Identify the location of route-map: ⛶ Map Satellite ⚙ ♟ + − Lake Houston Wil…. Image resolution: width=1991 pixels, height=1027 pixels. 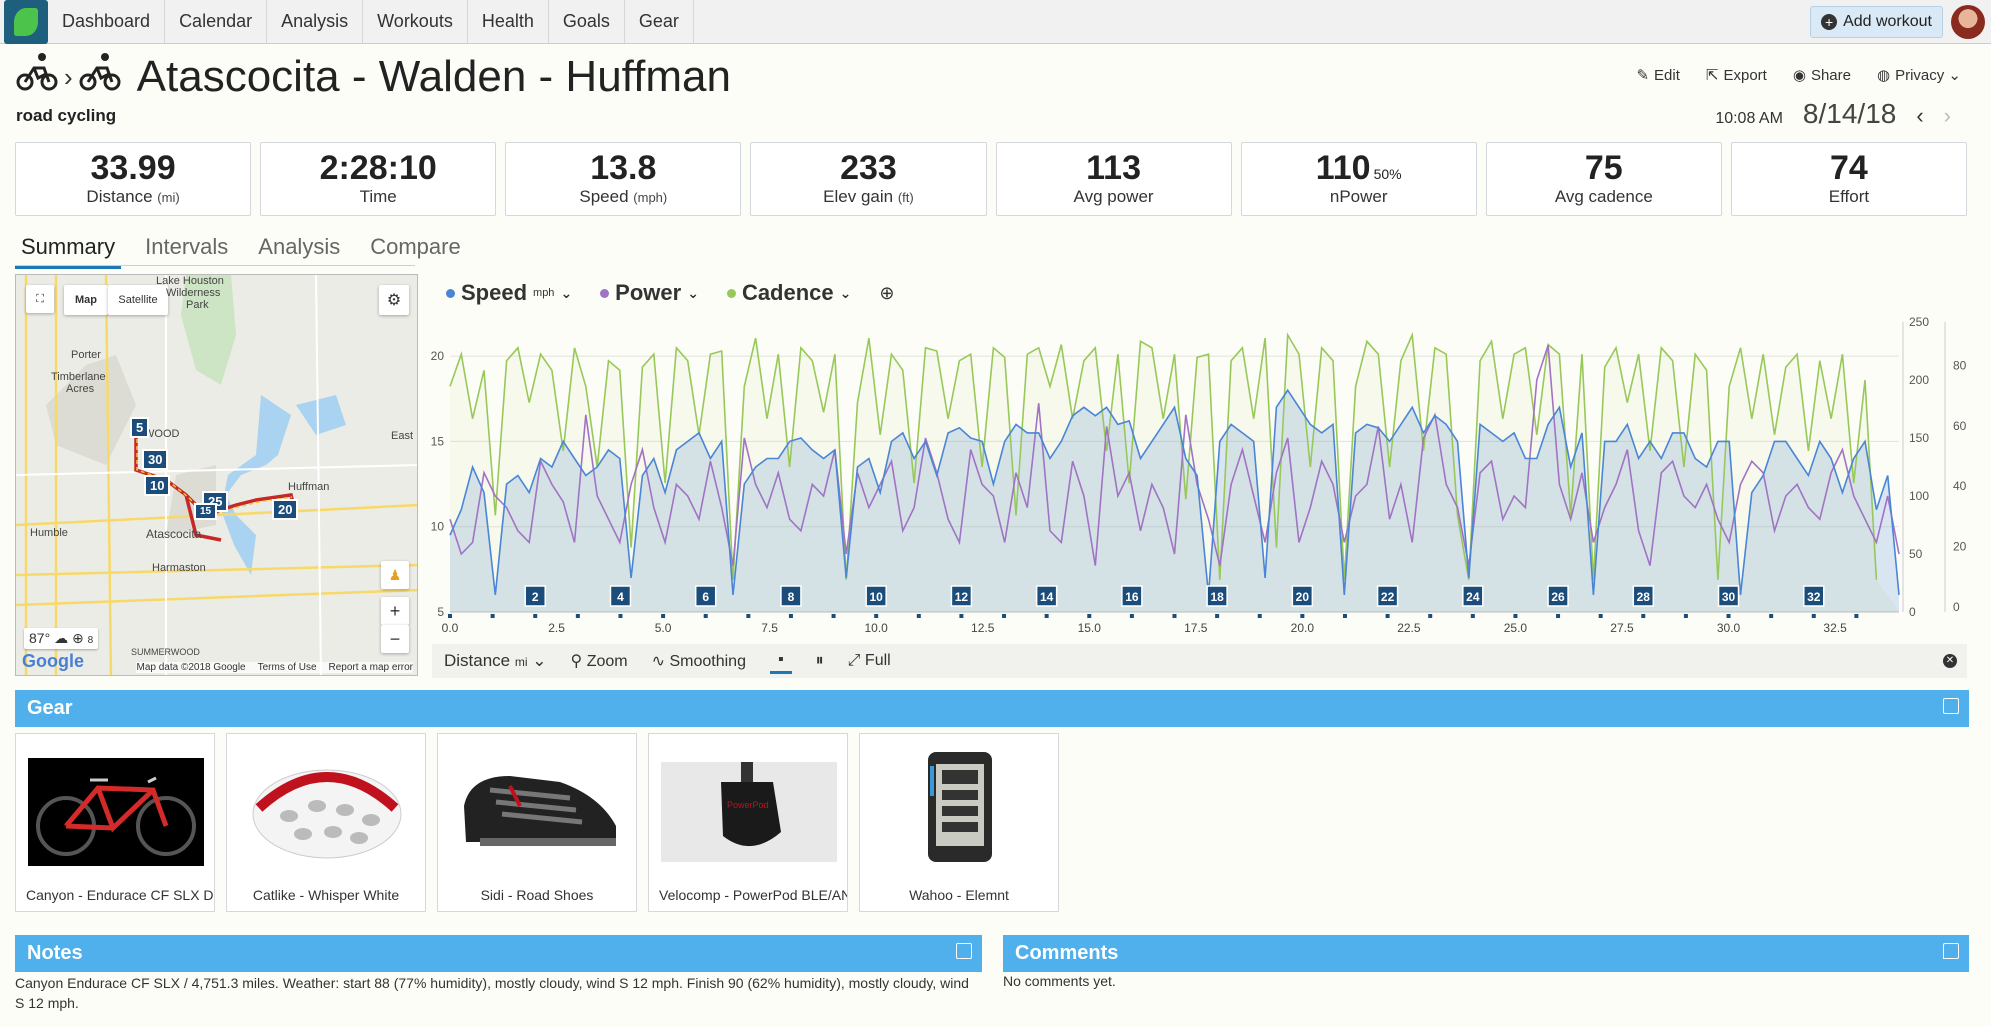
(216, 475).